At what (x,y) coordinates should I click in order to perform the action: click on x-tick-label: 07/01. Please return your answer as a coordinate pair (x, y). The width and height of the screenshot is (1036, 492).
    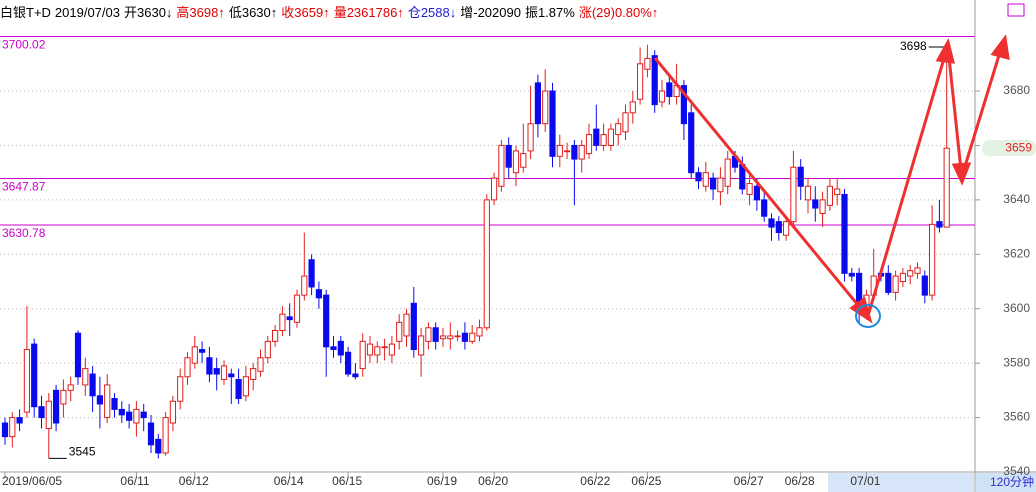
    Looking at the image, I should click on (865, 481).